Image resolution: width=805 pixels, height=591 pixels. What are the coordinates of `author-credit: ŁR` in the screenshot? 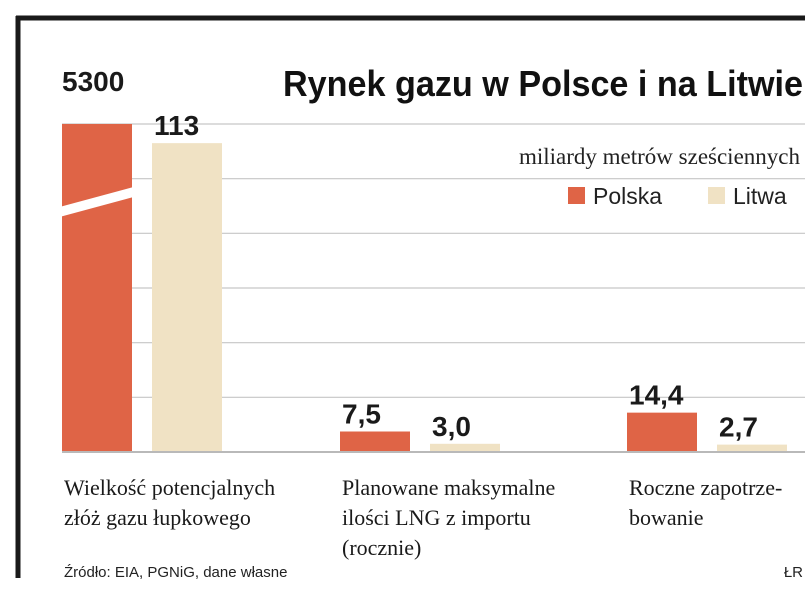 It's located at (793, 572).